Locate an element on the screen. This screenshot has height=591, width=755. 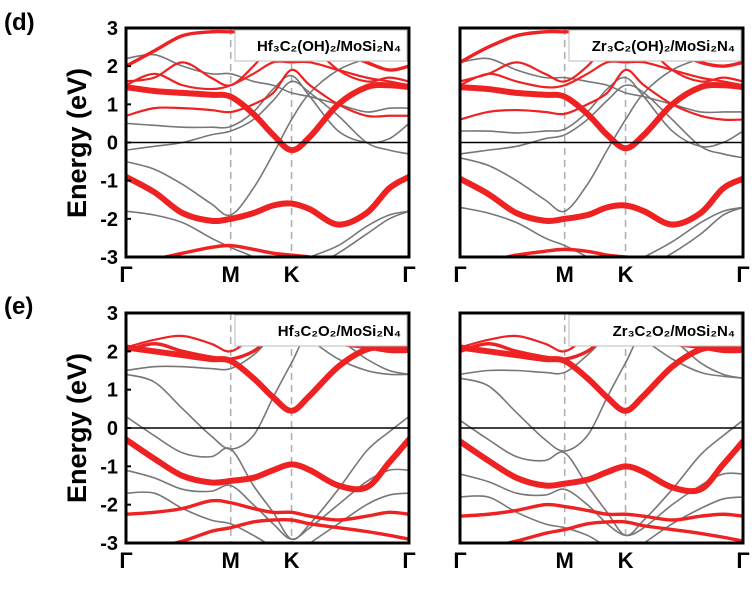
plot-frame is located at coordinates (601, 142).